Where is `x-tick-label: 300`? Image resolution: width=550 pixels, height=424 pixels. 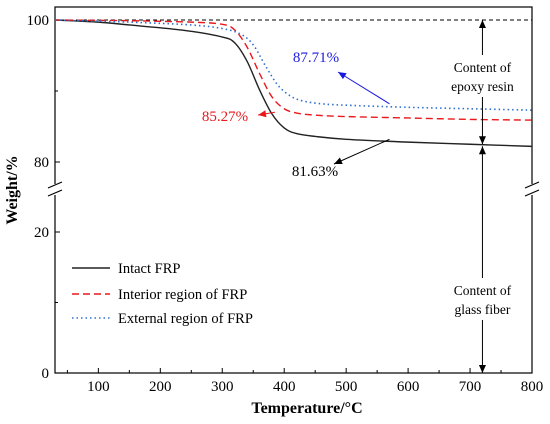 x-tick-label: 300 is located at coordinates (222, 387).